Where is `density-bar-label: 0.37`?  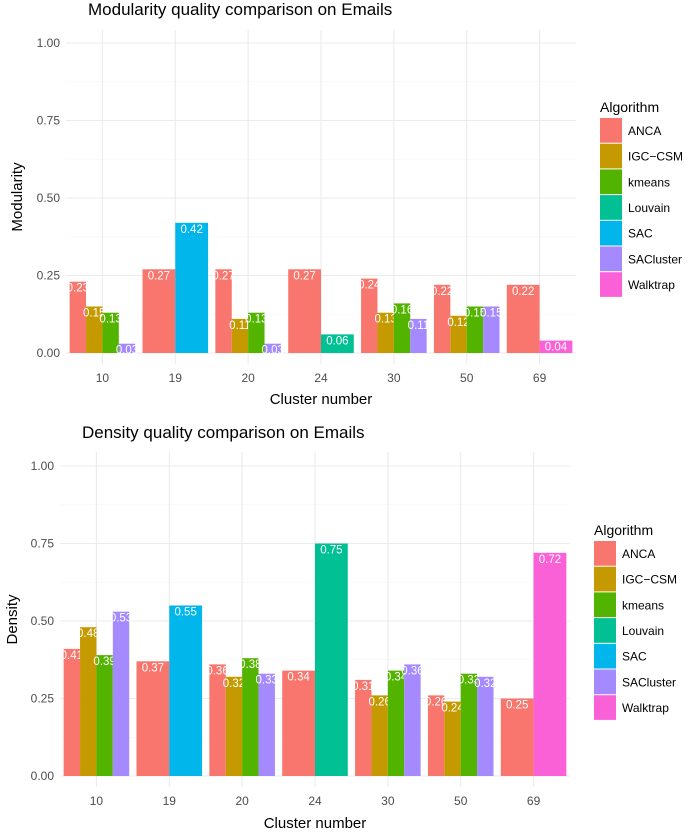 density-bar-label: 0.37 is located at coordinates (153, 668).